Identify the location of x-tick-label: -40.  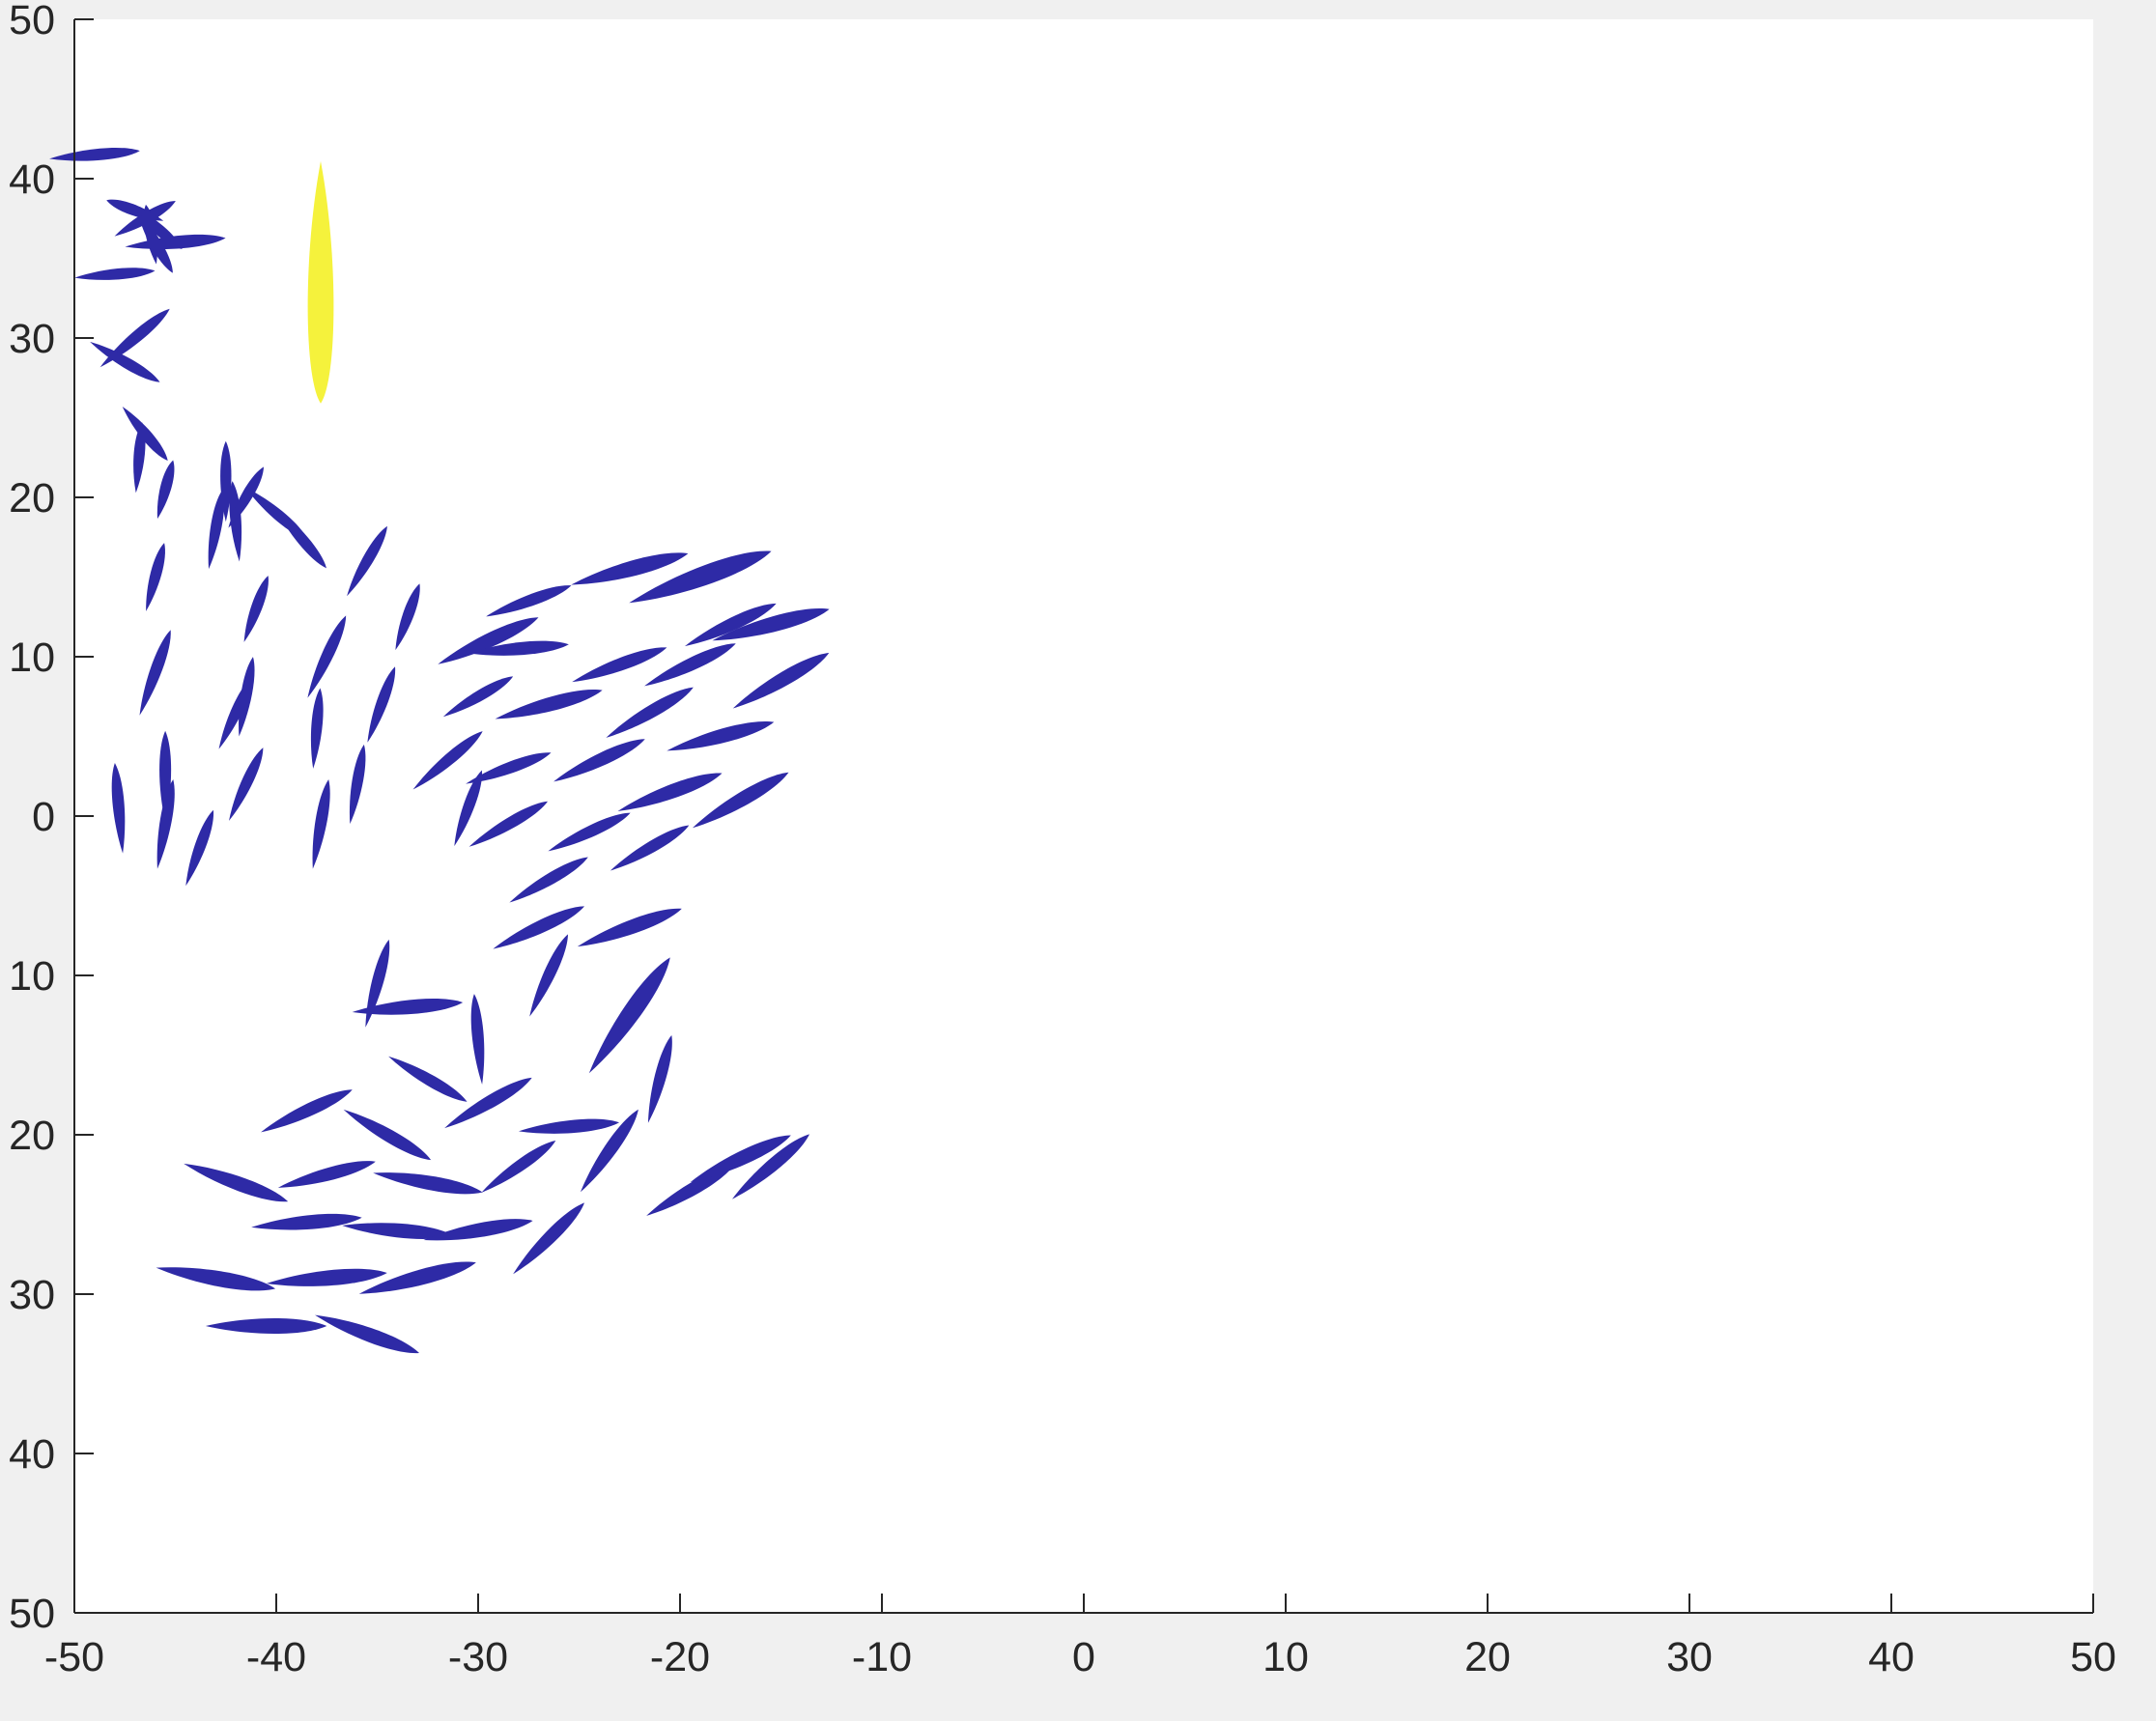
(276, 1657).